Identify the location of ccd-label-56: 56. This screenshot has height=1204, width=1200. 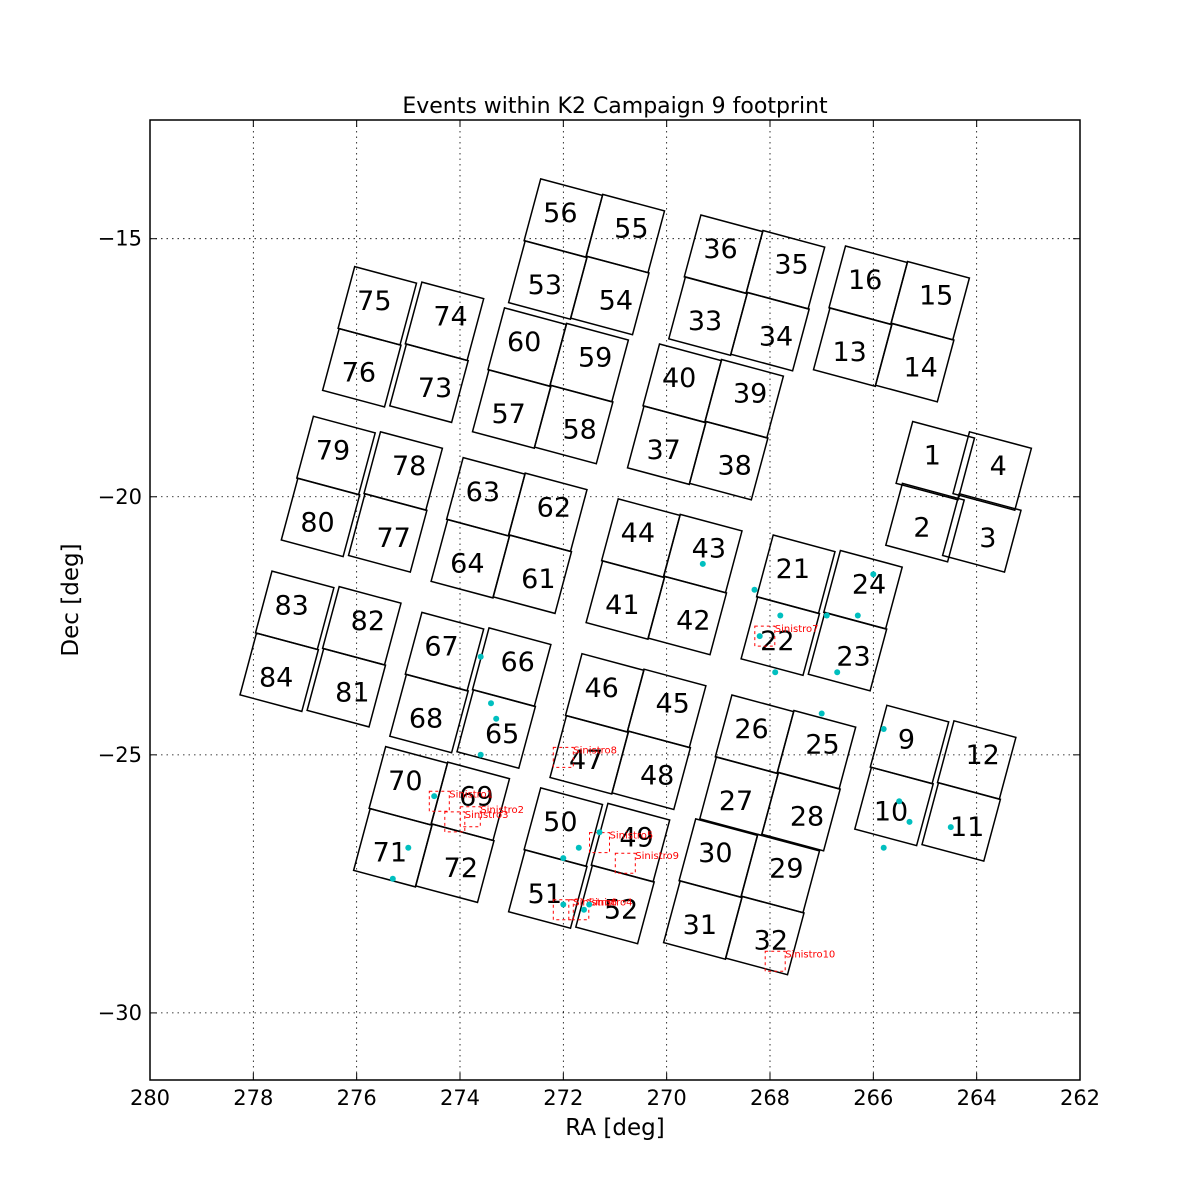
(560, 213).